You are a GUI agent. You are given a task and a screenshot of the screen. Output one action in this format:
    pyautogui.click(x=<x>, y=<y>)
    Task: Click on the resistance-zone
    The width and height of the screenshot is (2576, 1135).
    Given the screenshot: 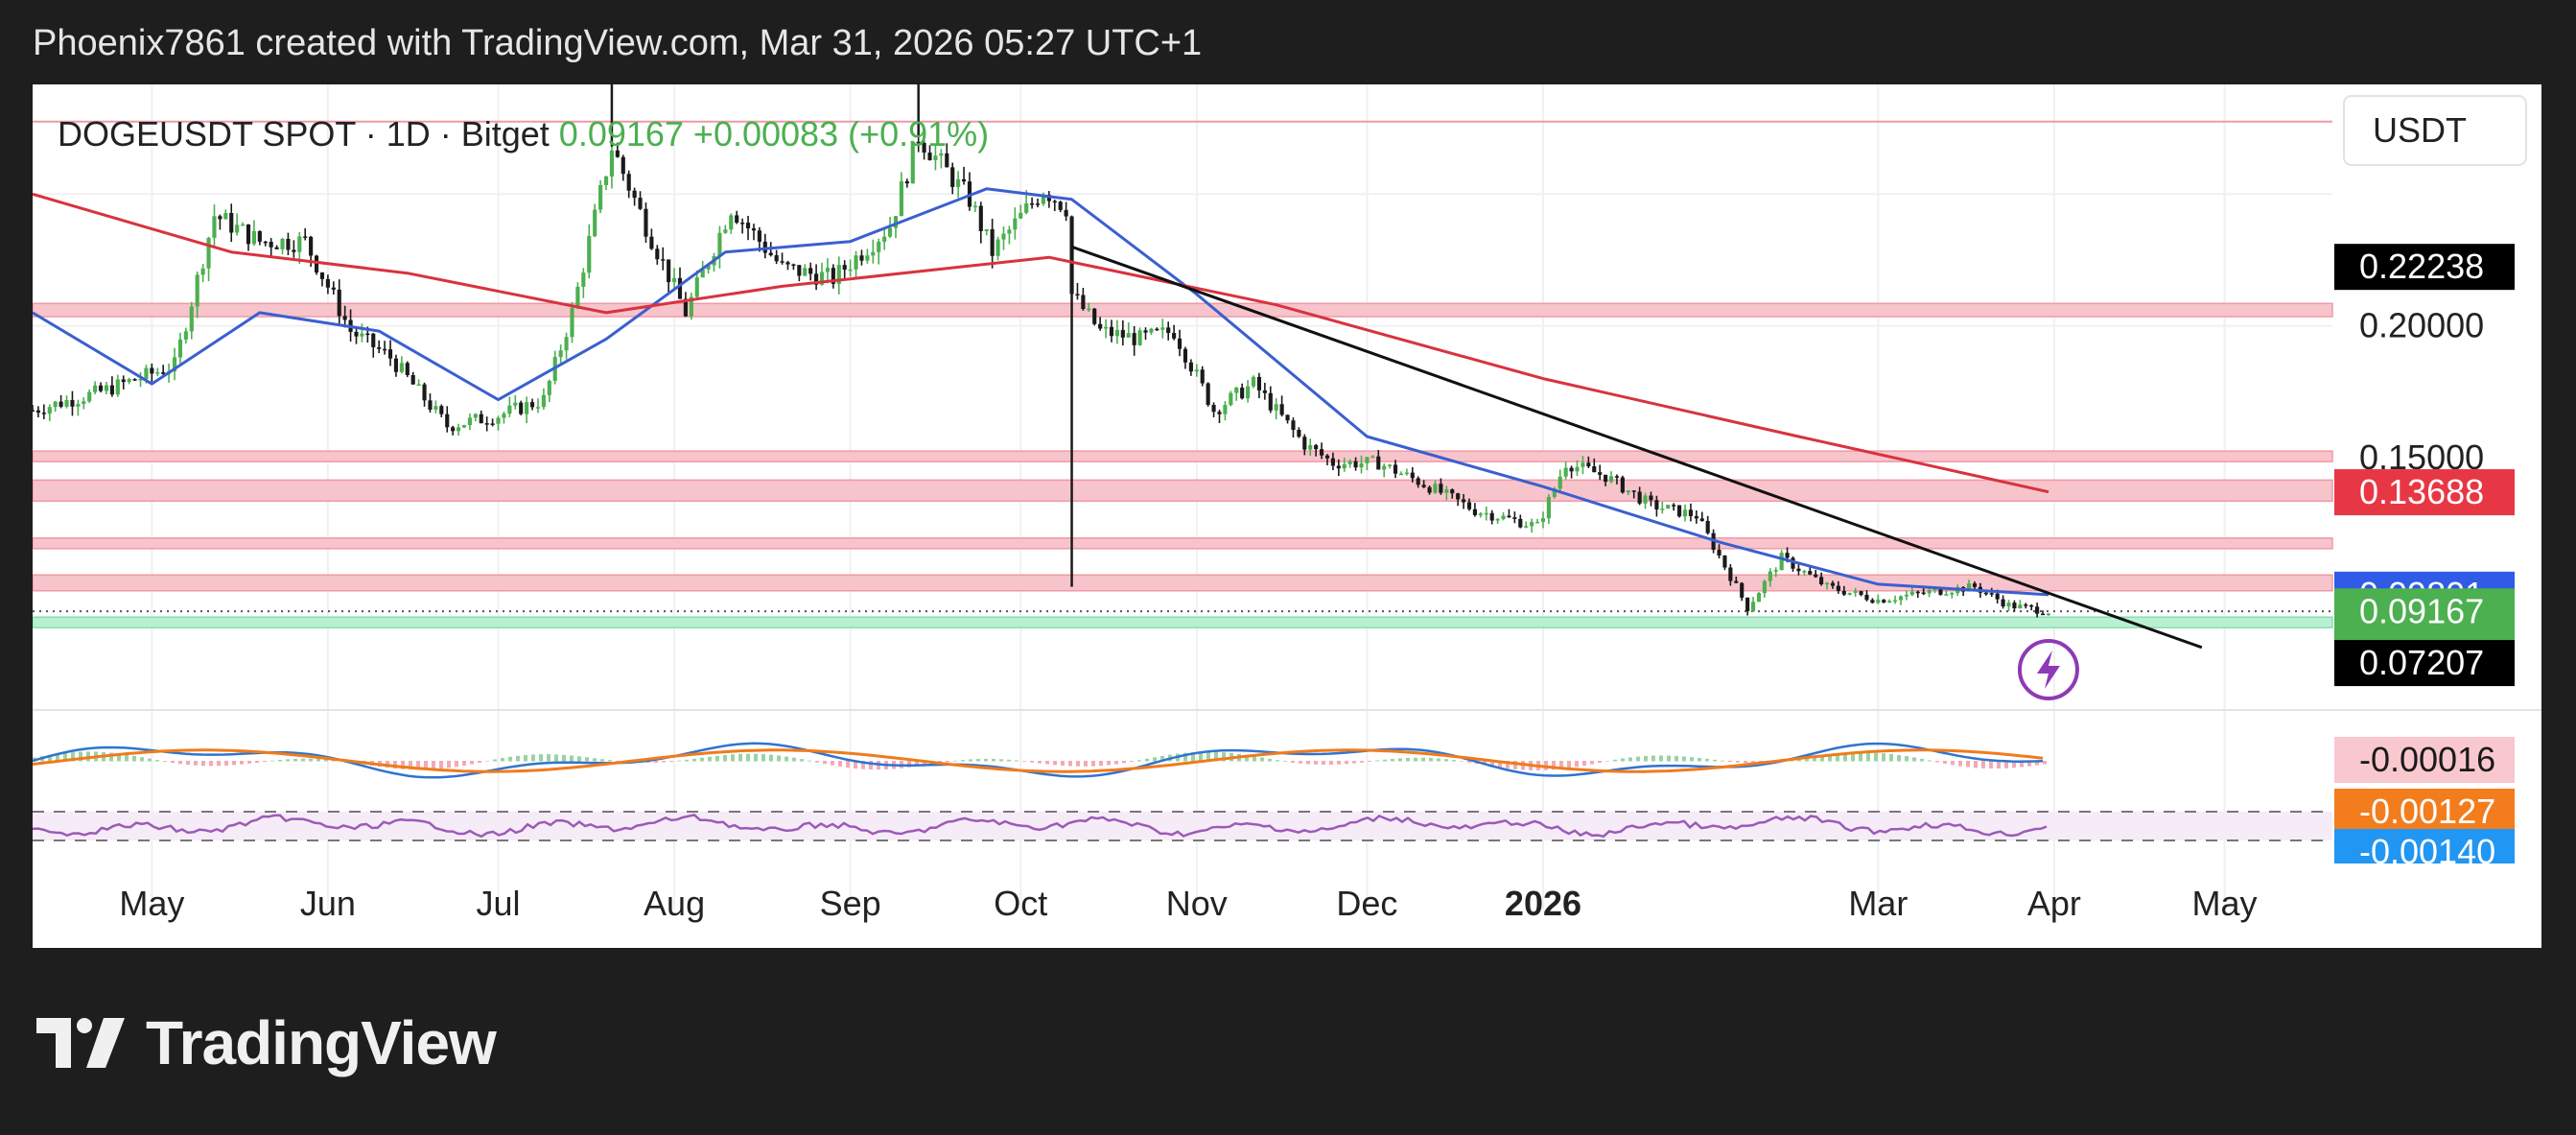 What is the action you would take?
    pyautogui.click(x=1183, y=456)
    